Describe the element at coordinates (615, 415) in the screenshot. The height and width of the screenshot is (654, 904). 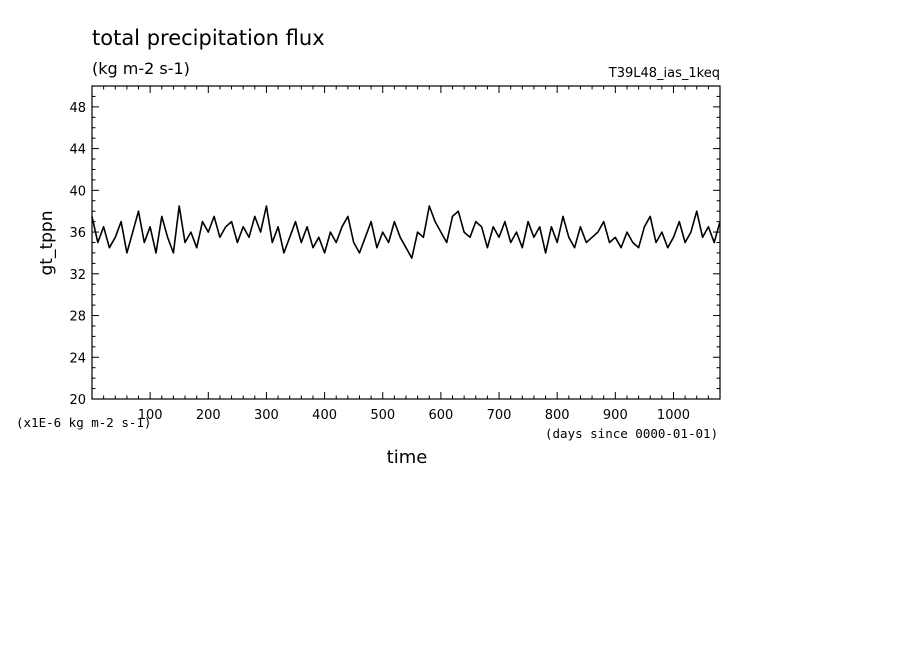
I see `x-tick-label: 900` at that location.